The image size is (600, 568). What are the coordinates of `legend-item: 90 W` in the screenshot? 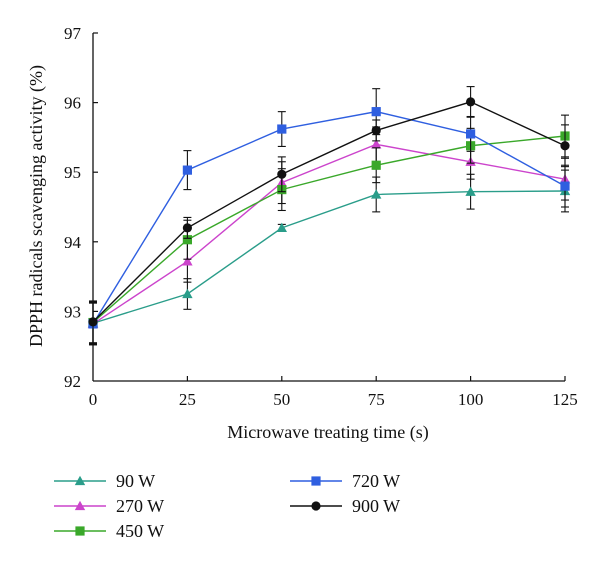 It's located at (104, 481).